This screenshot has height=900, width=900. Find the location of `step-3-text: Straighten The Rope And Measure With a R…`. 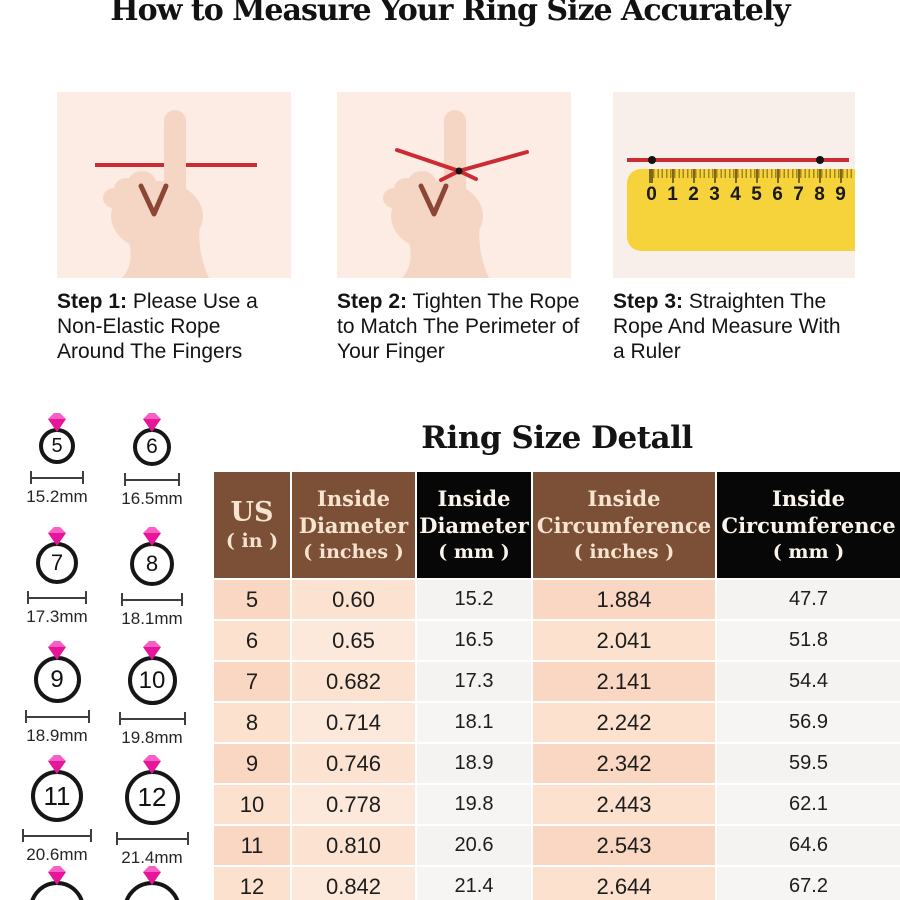

step-3-text: Straighten The Rope And Measure With a R… is located at coordinates (727, 326).